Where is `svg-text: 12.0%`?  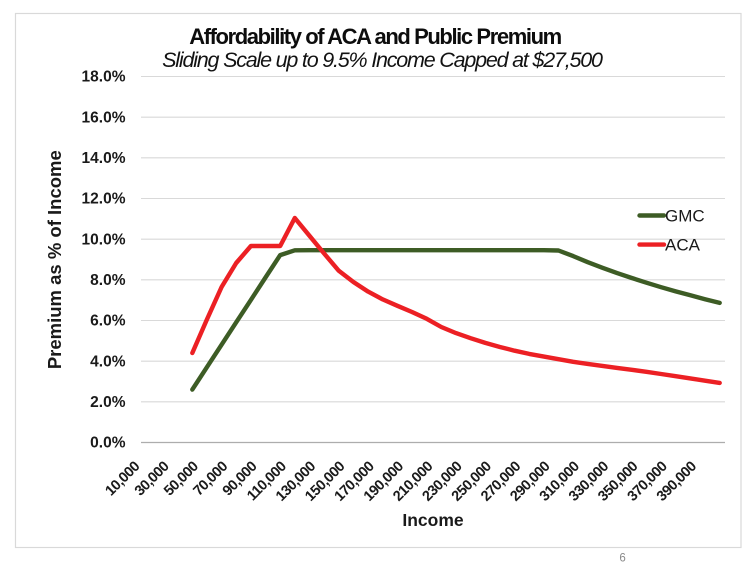 svg-text: 12.0% is located at coordinates (104, 199).